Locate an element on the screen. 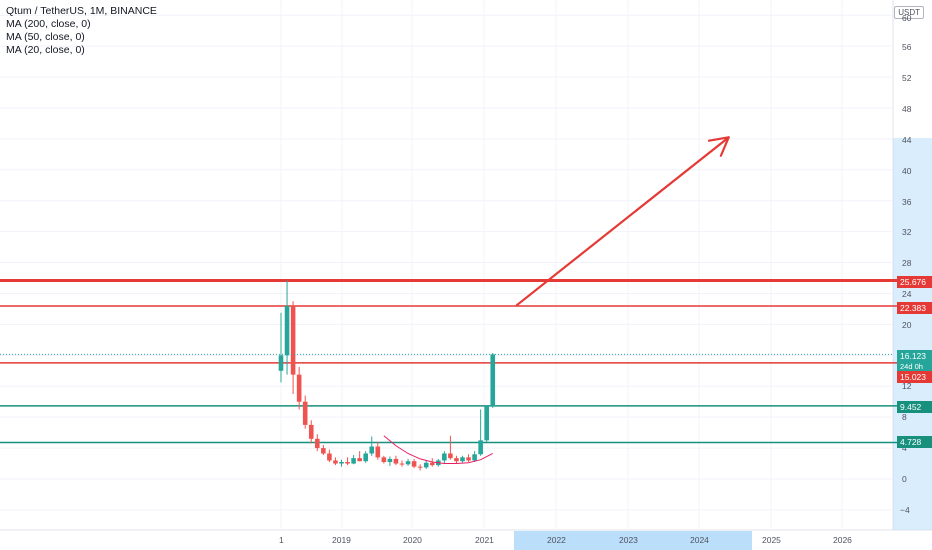 The height and width of the screenshot is (550, 932). indicator-ma200: MA (200, close, 0) is located at coordinates (48, 24).